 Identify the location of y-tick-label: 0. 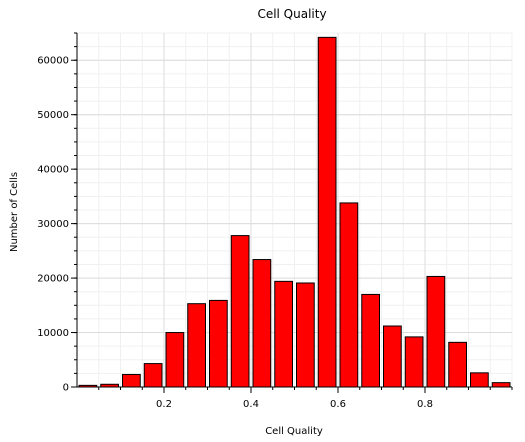
(66, 388).